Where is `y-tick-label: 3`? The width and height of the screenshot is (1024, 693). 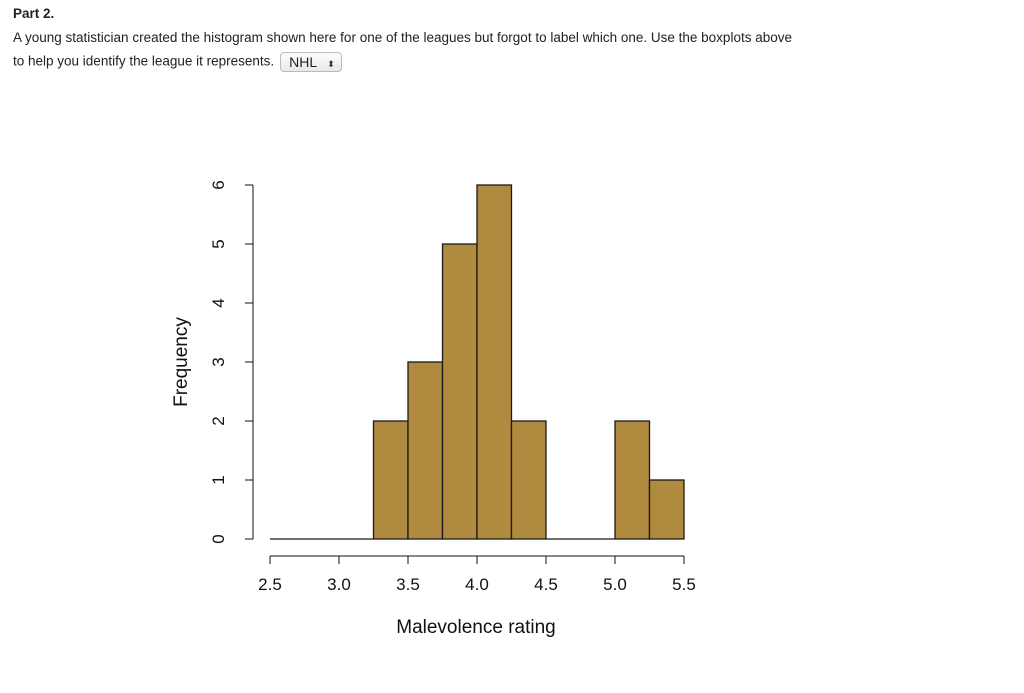 y-tick-label: 3 is located at coordinates (218, 361).